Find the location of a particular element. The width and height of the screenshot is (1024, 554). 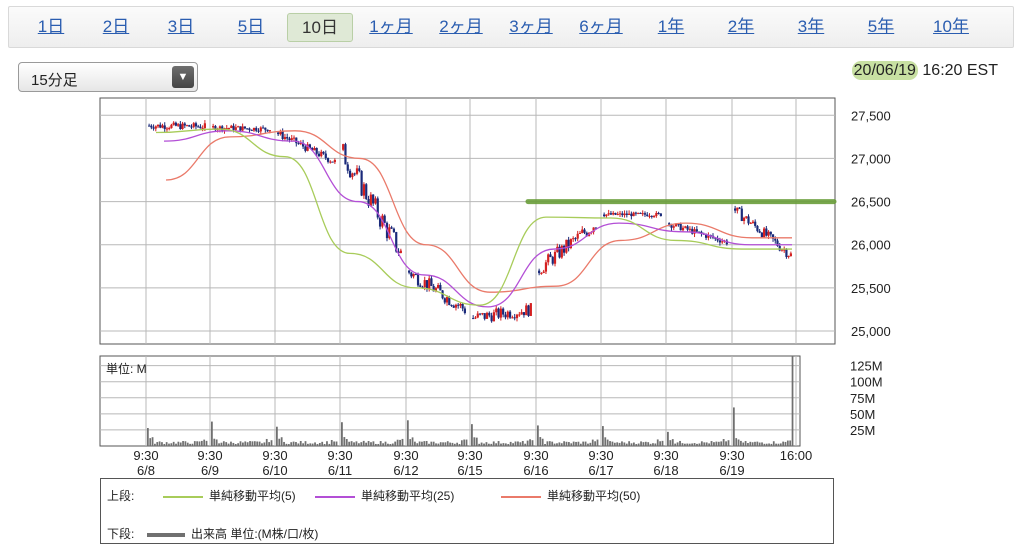

tab-7: 3ヶ月 is located at coordinates (531, 26).